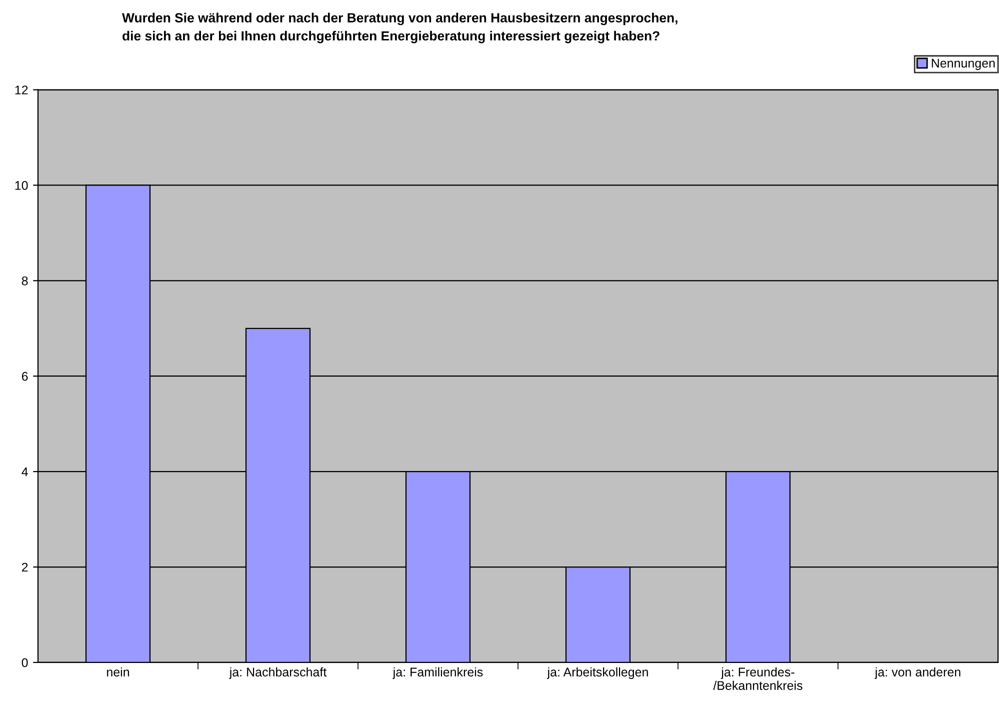 The width and height of the screenshot is (999, 724). I want to click on x-tick-label: ja: Nachbarschaft, so click(278, 673).